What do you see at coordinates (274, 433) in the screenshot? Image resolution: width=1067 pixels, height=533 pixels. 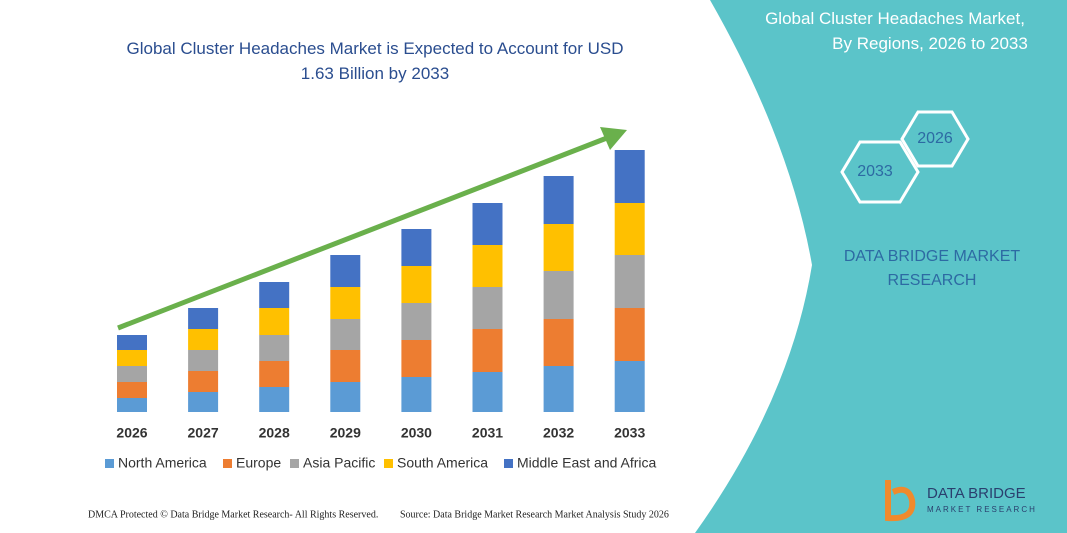 I see `x-tick-label: 2028` at bounding box center [274, 433].